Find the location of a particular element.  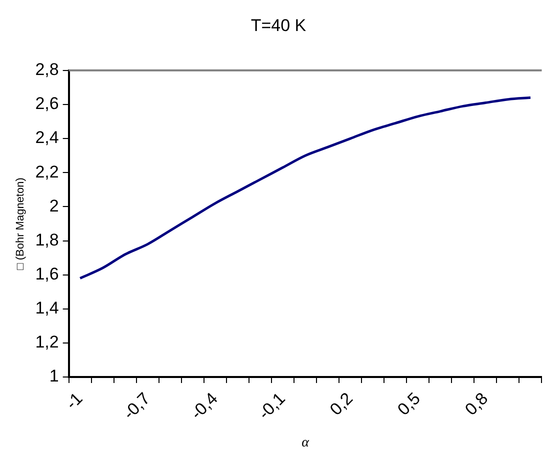

x-tick-label: 0,2 is located at coordinates (341, 404).